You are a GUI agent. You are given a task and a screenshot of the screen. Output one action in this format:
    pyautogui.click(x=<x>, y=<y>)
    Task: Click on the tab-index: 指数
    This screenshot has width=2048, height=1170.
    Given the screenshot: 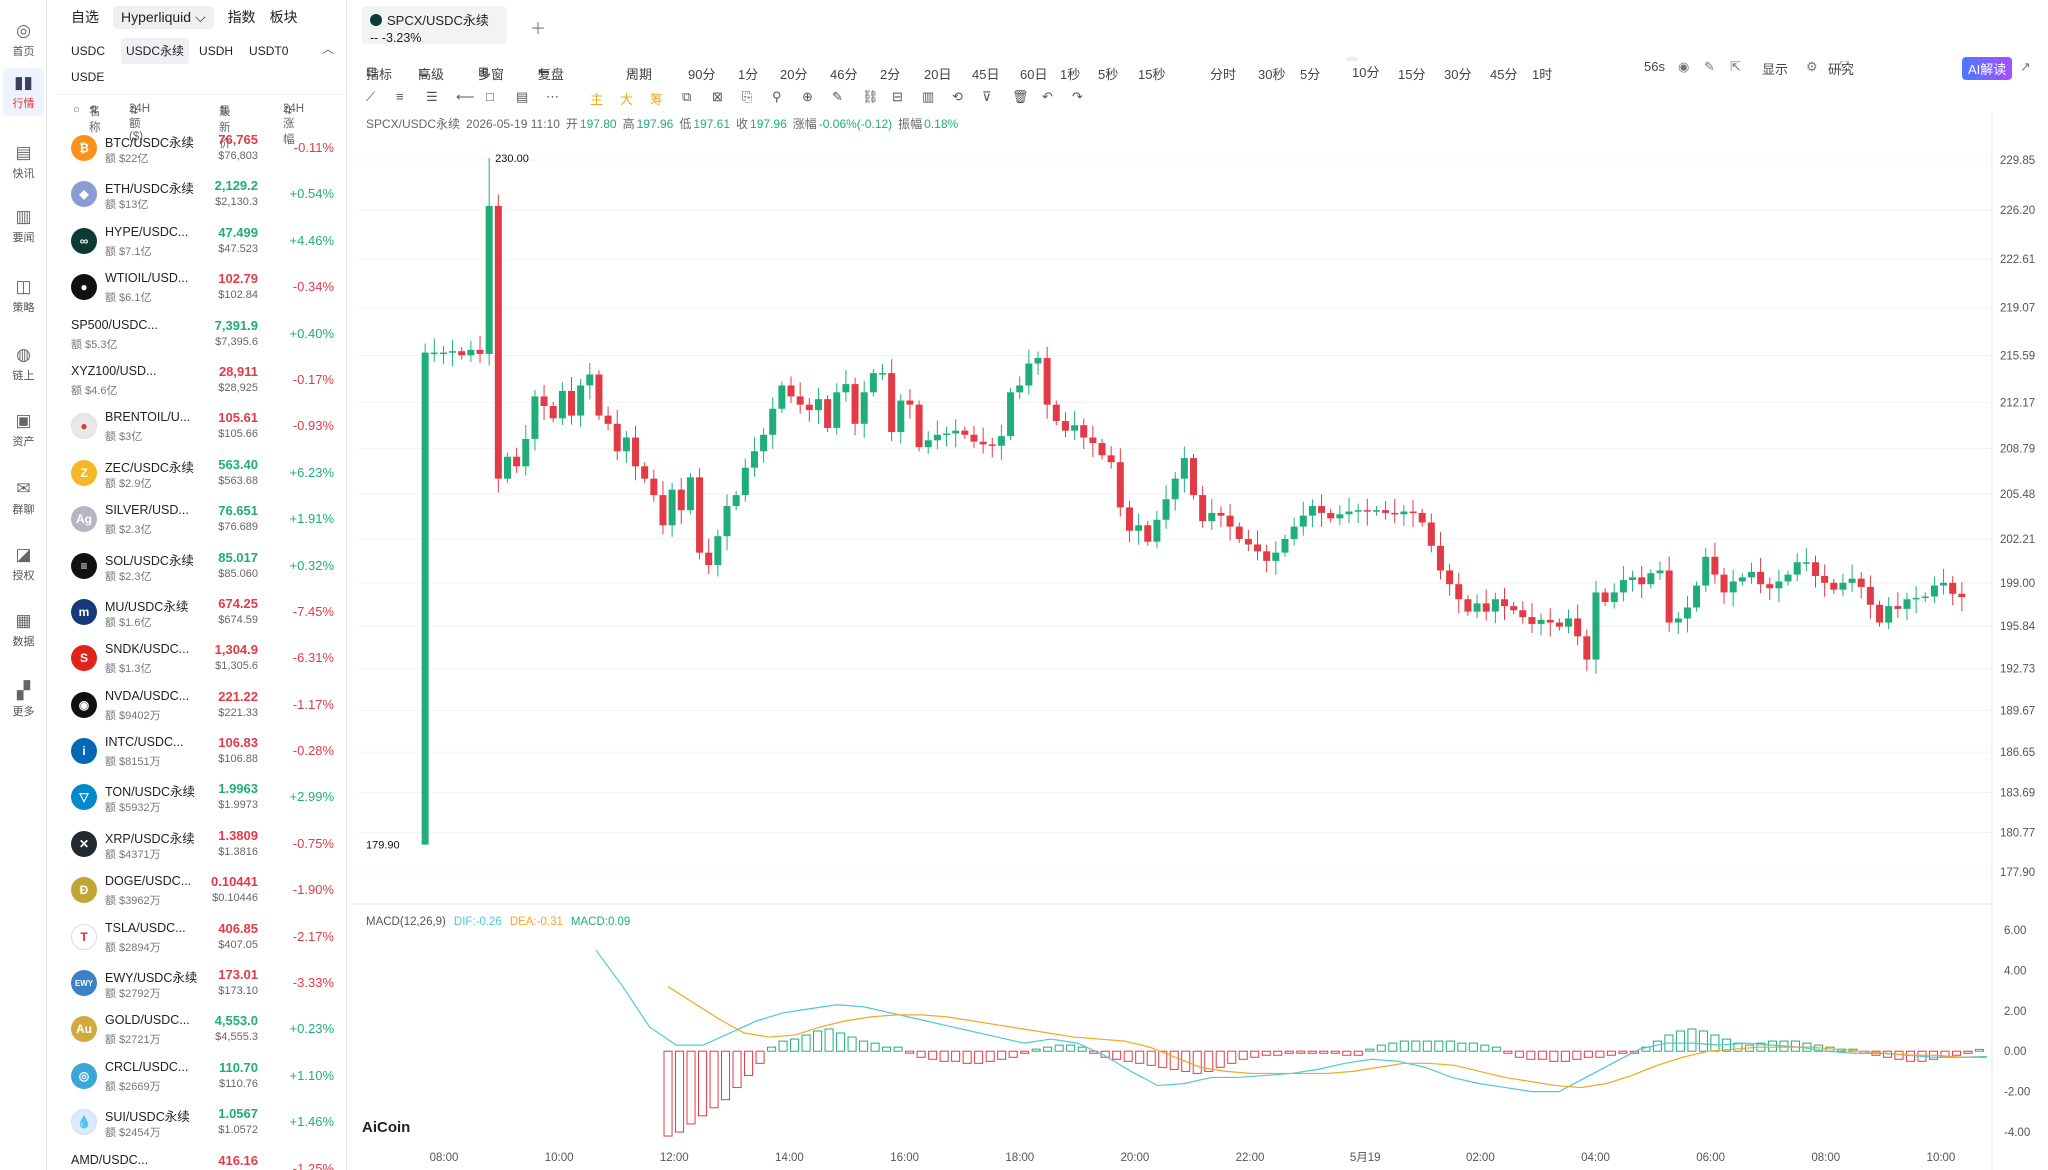 What is the action you would take?
    pyautogui.click(x=241, y=17)
    